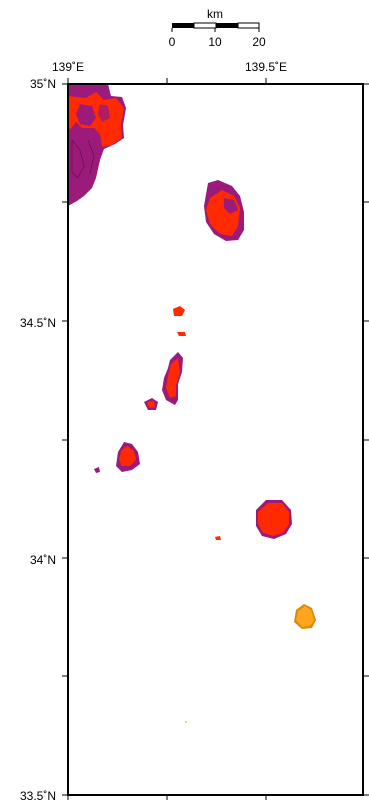  Describe the element at coordinates (172, 42) in the screenshot. I see `scale-bar-tick-0: 0` at that location.